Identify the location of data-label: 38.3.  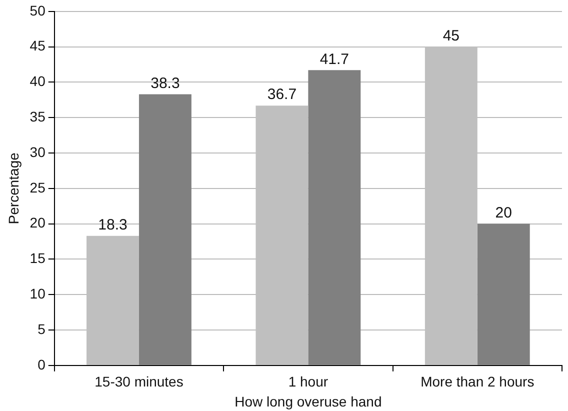
(165, 83).